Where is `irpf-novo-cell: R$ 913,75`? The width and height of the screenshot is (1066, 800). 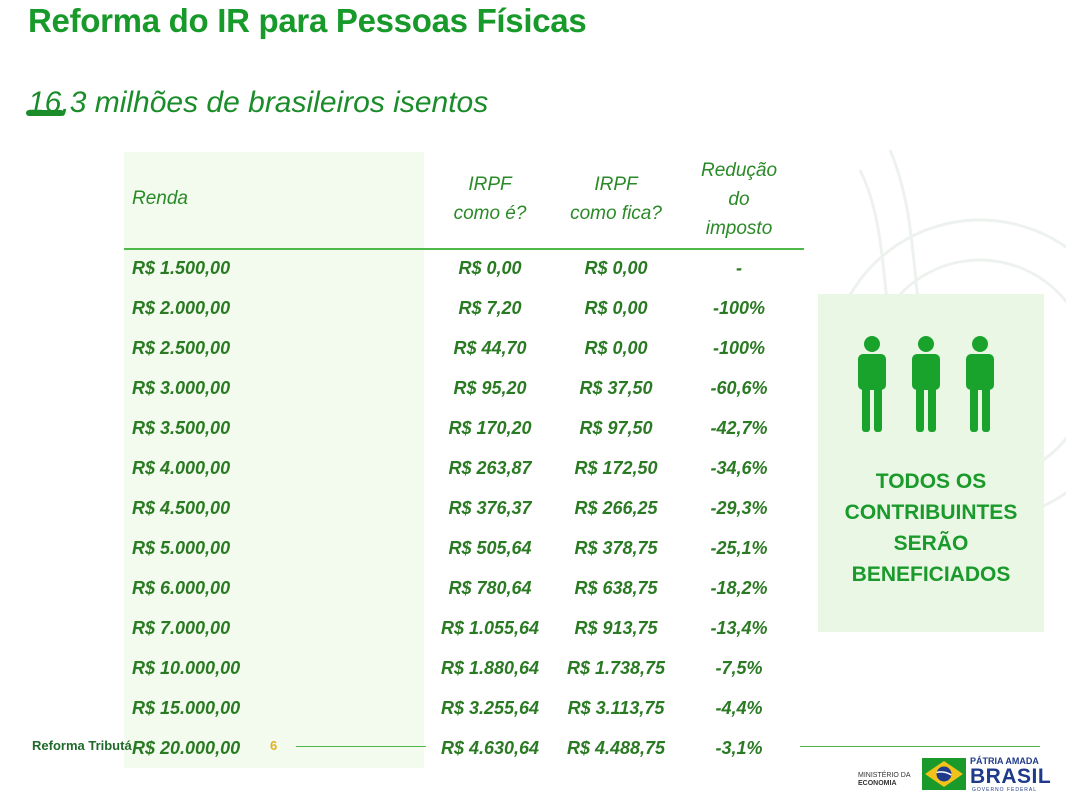
irpf-novo-cell: R$ 913,75 is located at coordinates (616, 628).